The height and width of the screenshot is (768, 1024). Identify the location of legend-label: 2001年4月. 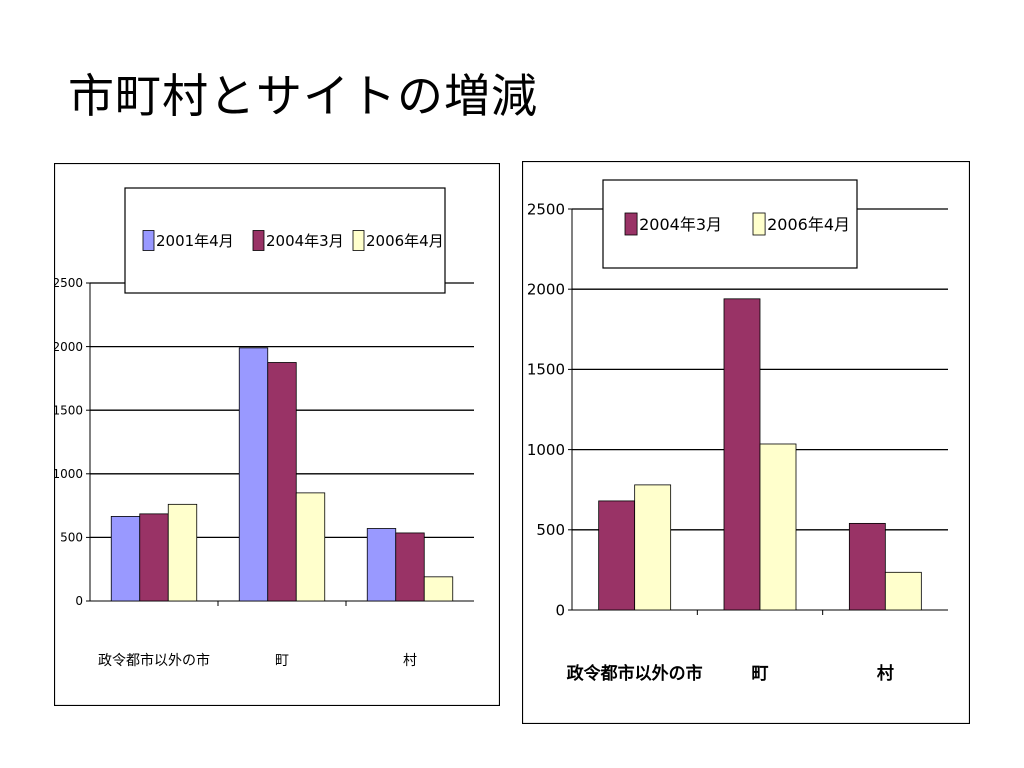
(195, 241).